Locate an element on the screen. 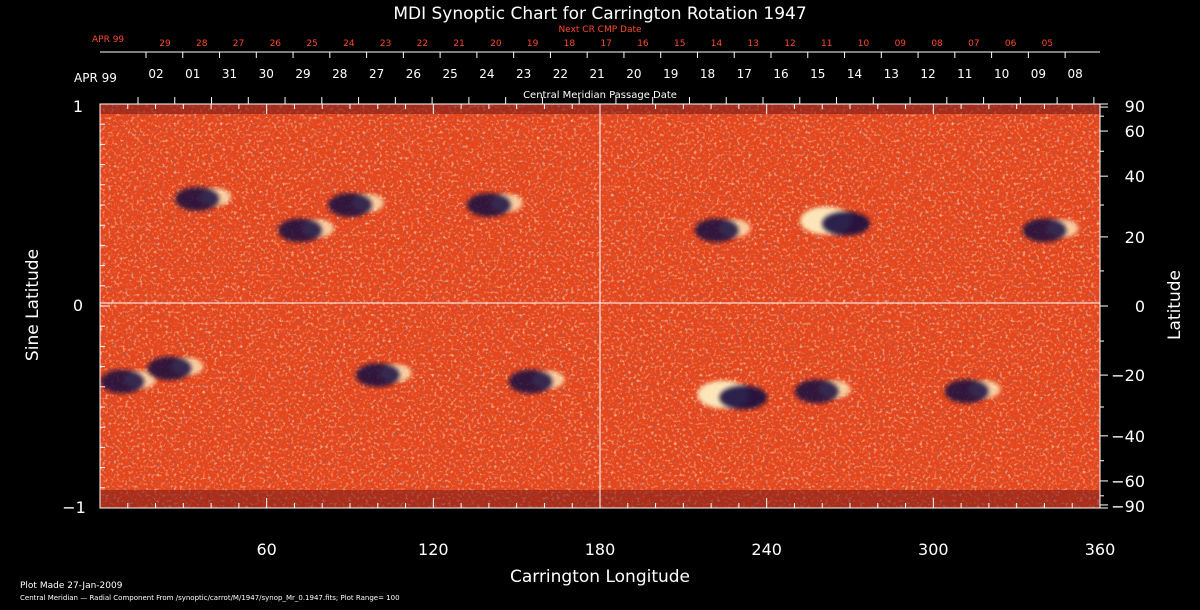  y-tick-left-mid: 0 is located at coordinates (78, 305).